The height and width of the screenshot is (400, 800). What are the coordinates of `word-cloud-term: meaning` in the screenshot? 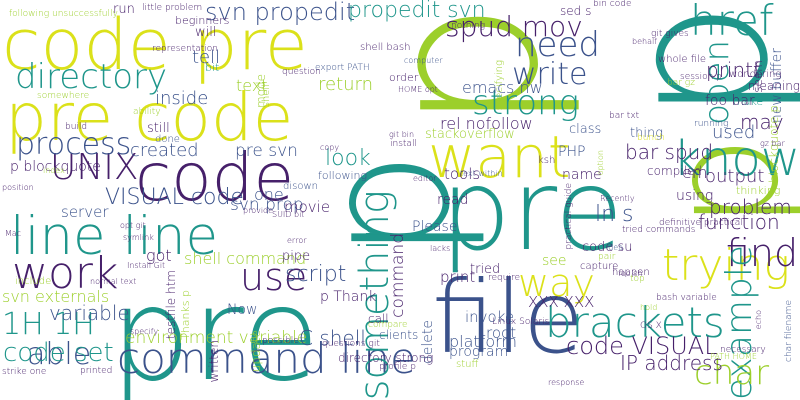 It's located at (773, 86).